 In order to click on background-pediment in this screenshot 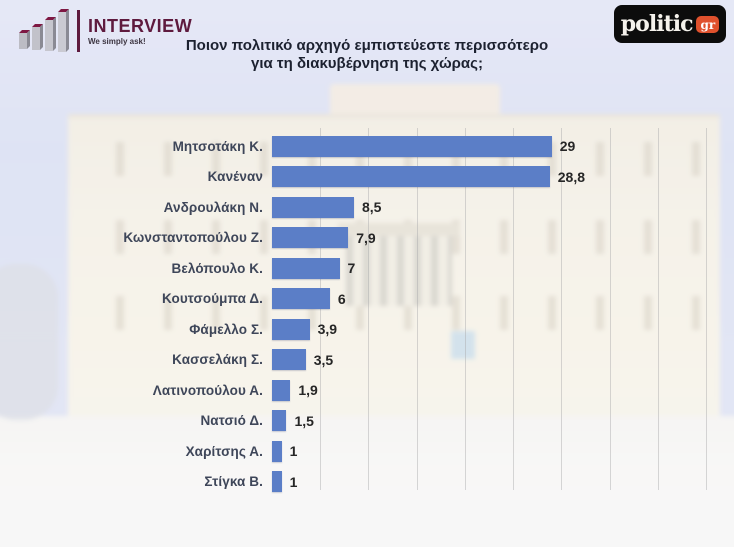, I will do `click(415, 100)`.